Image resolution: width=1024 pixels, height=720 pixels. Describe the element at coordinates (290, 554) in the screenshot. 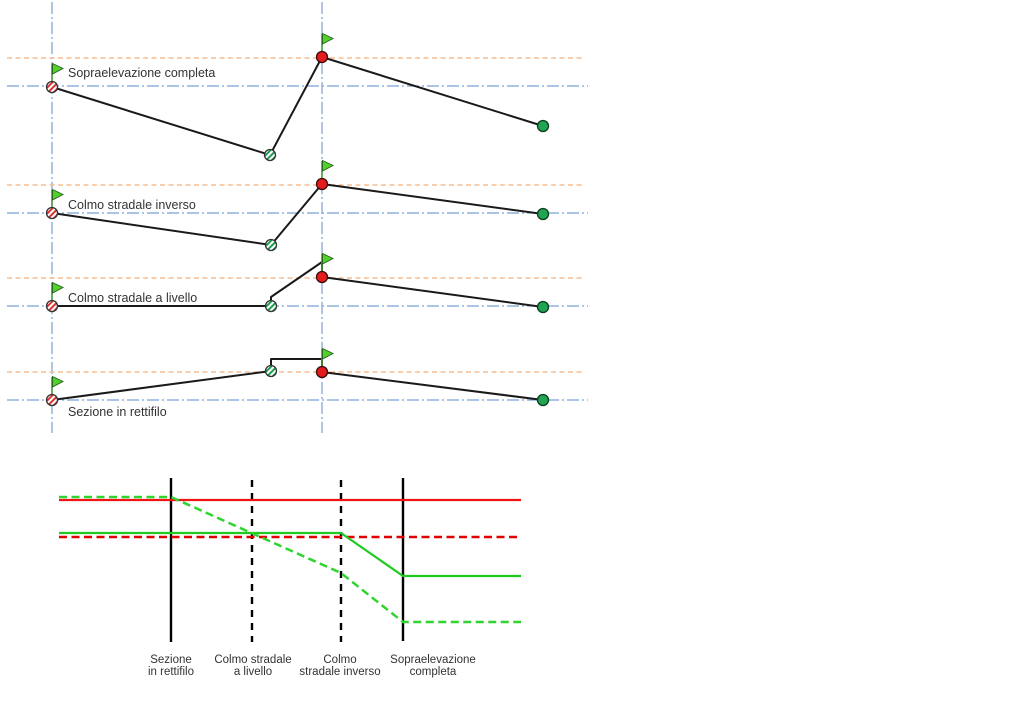

I see `chart-line-green-solid` at that location.